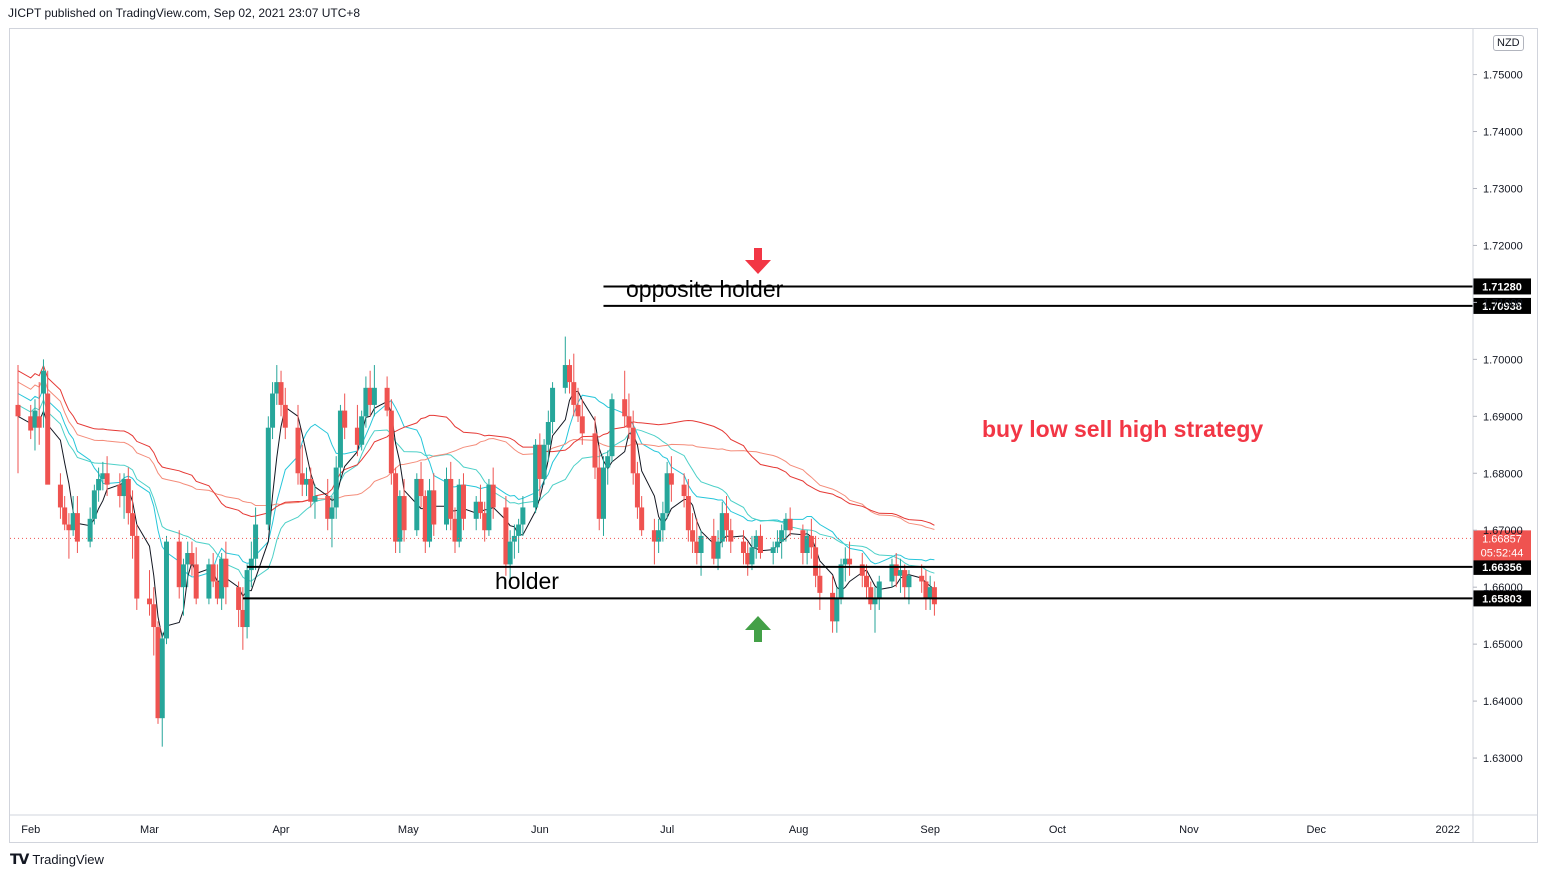 The image size is (1551, 878). Describe the element at coordinates (1508, 43) in the screenshot. I see `currency-badge: NZD` at that location.